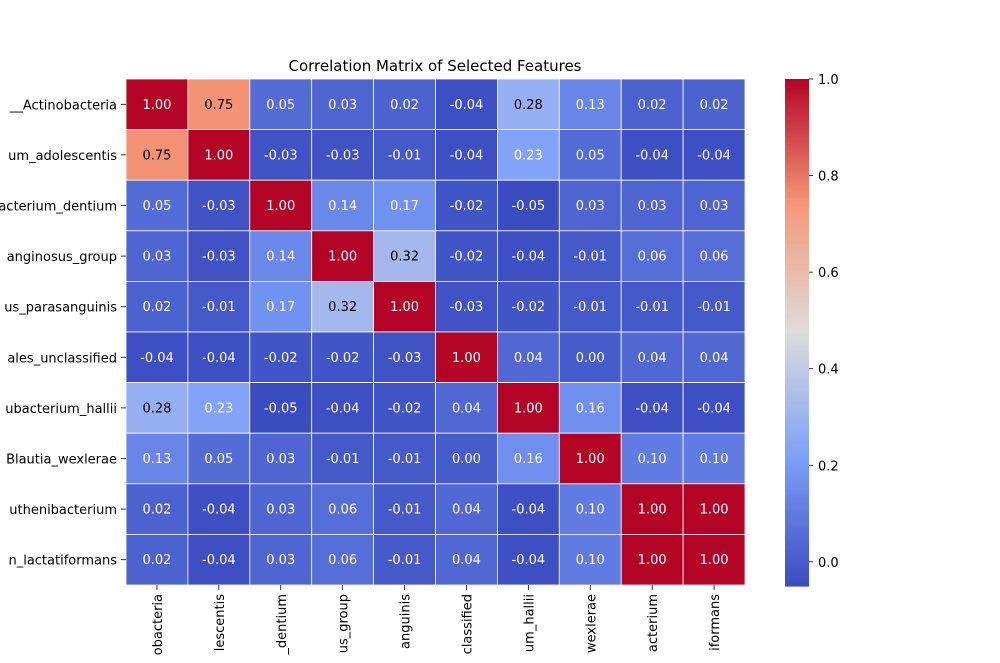 This screenshot has width=1000, height=663. Describe the element at coordinates (590, 408) in the screenshot. I see `cell-value-label: 0.16` at that location.